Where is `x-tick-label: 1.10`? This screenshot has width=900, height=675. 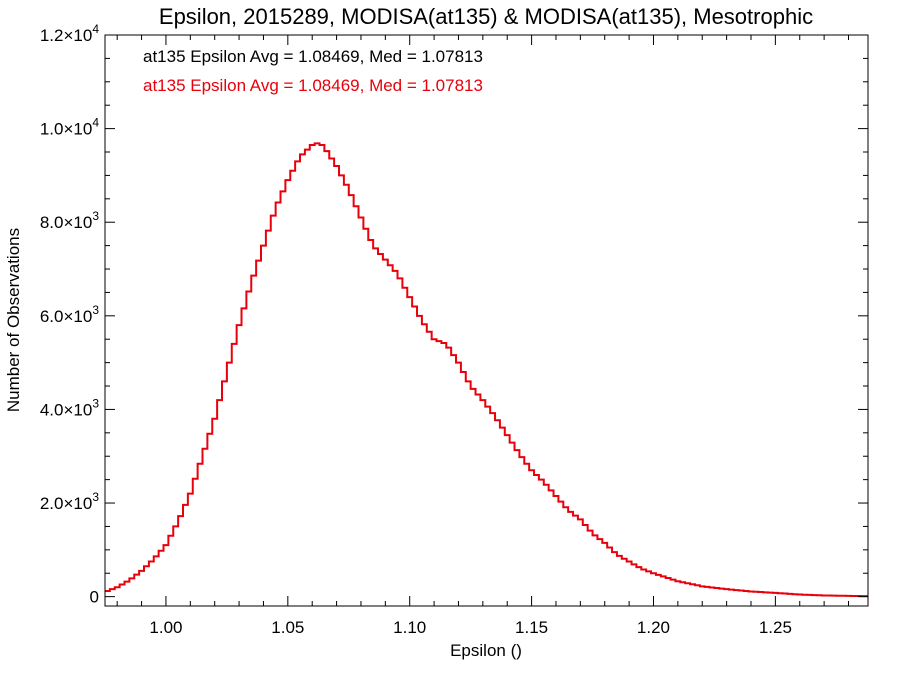 x-tick-label: 1.10 is located at coordinates (409, 627).